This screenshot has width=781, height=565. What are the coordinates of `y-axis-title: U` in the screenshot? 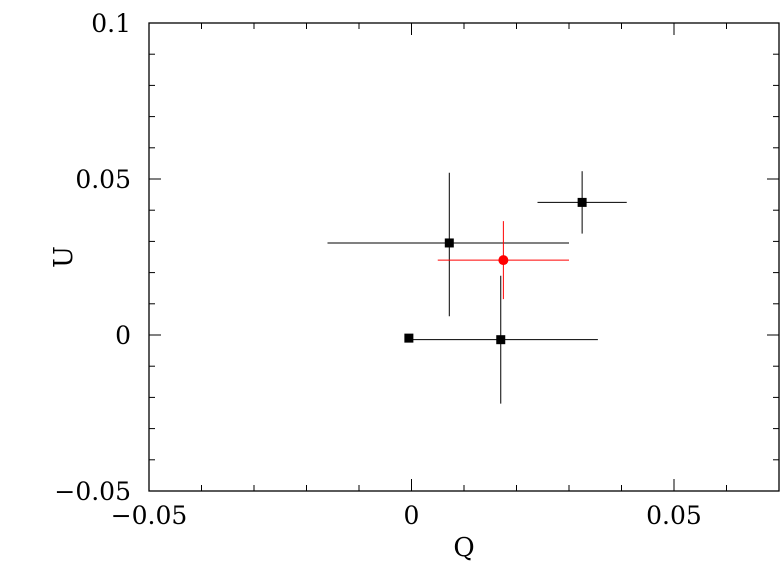 It's located at (64, 257).